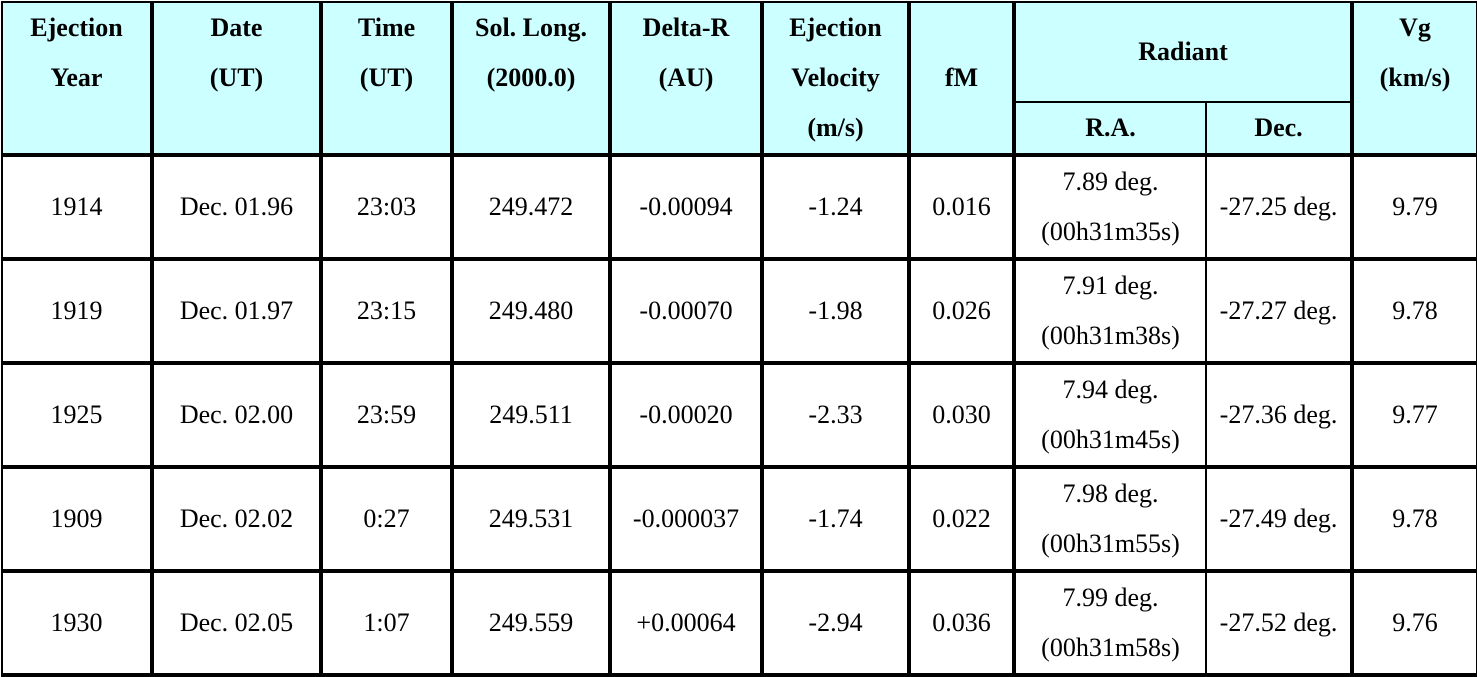  What do you see at coordinates (962, 79) in the screenshot?
I see `header-fm: fM` at bounding box center [962, 79].